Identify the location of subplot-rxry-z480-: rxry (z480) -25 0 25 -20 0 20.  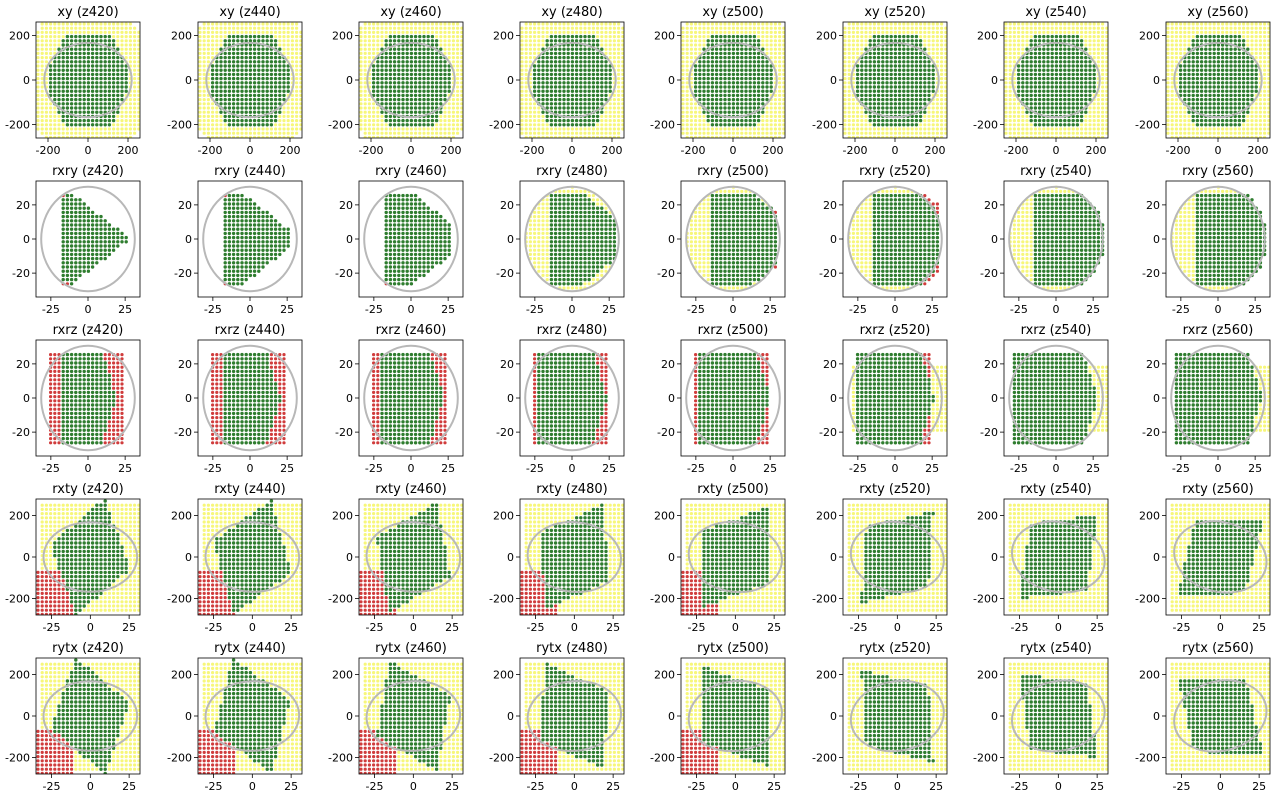
(560, 240).